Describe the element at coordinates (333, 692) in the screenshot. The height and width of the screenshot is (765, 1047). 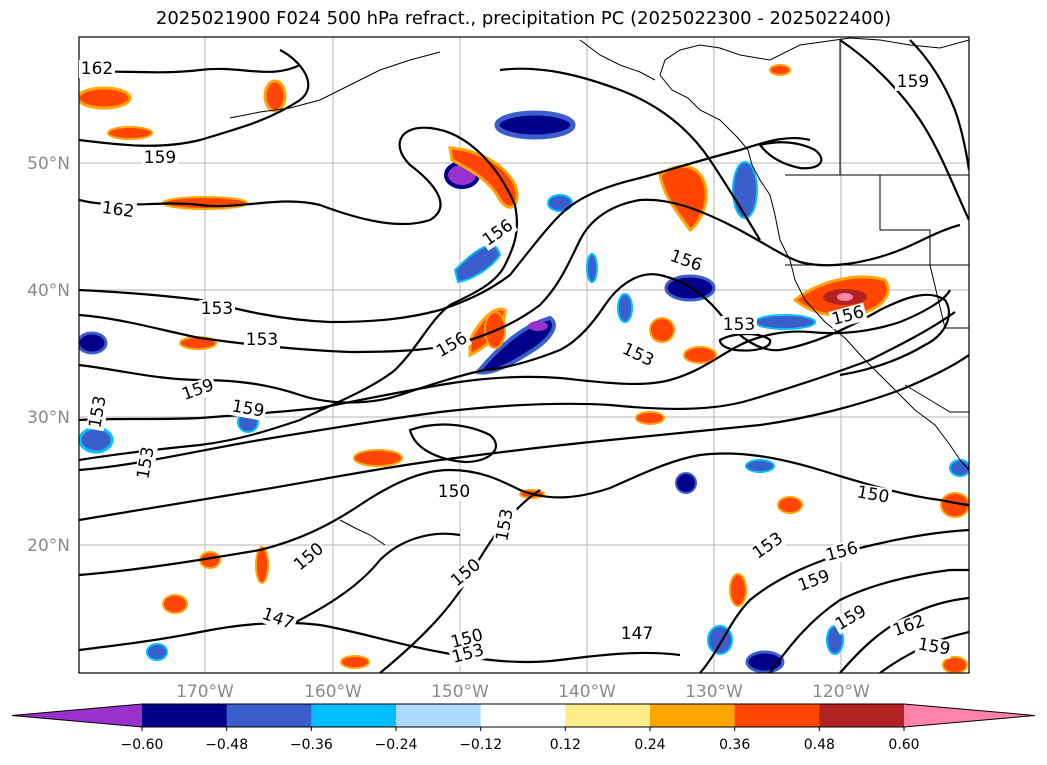
I see `lon-label: 160°W` at that location.